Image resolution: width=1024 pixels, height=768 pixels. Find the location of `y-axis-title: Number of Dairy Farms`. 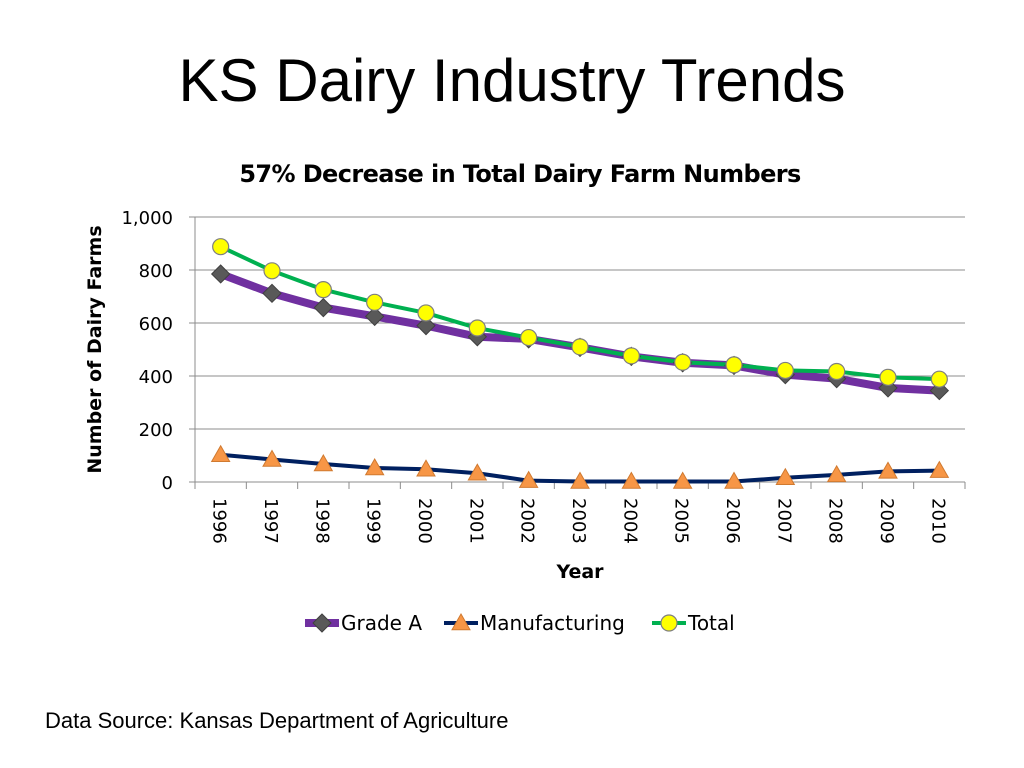

y-axis-title: Number of Dairy Farms is located at coordinates (95, 349).